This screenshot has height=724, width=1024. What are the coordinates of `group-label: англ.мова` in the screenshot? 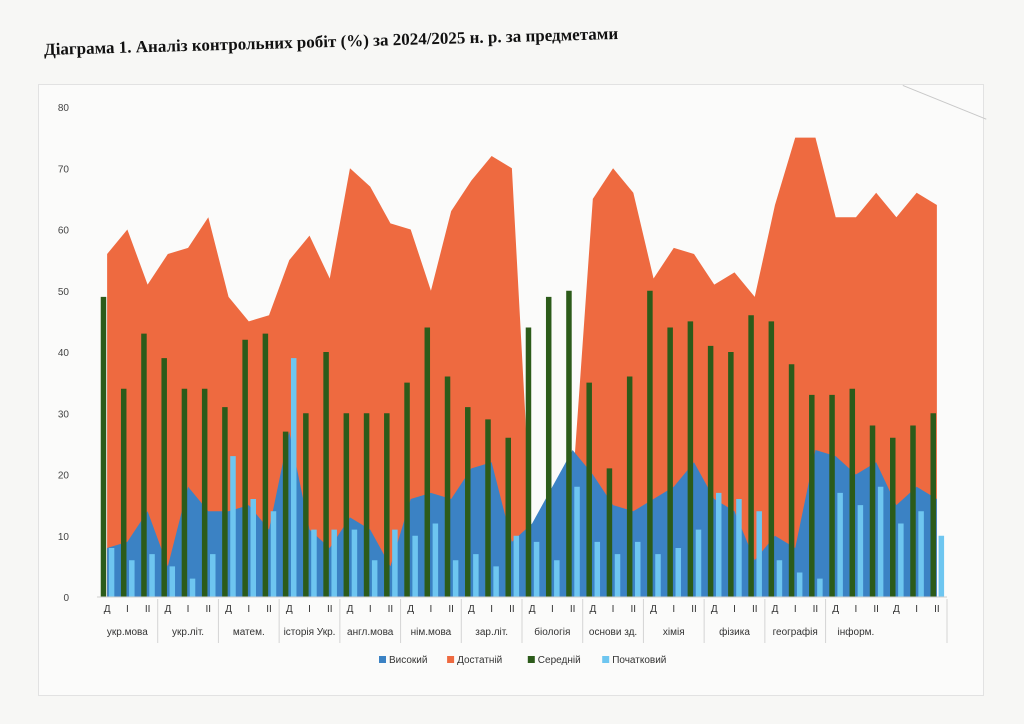 It's located at (370, 632).